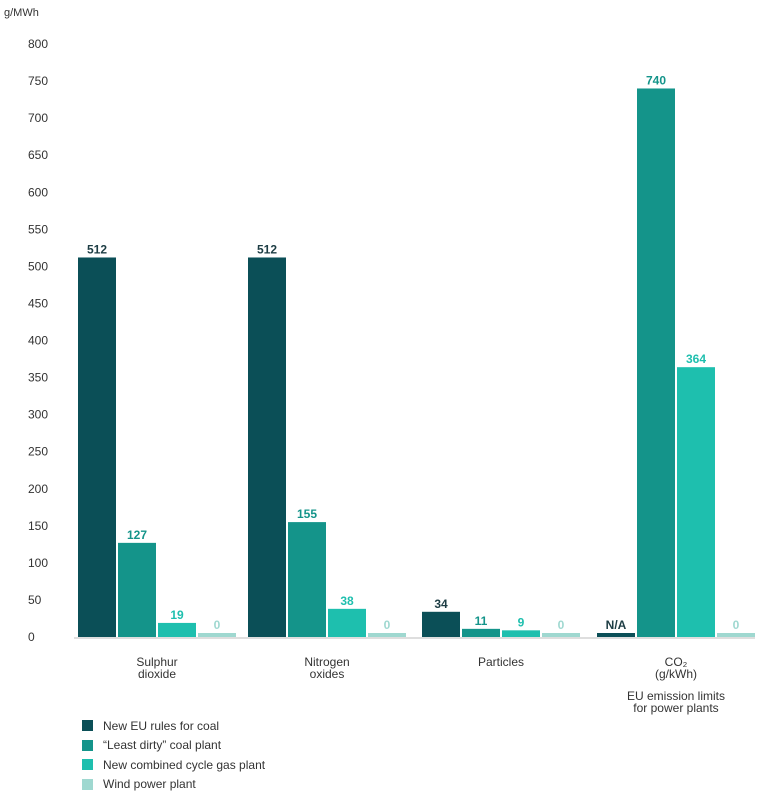 The height and width of the screenshot is (797, 759). What do you see at coordinates (307, 514) in the screenshot?
I see `data-label: 155` at bounding box center [307, 514].